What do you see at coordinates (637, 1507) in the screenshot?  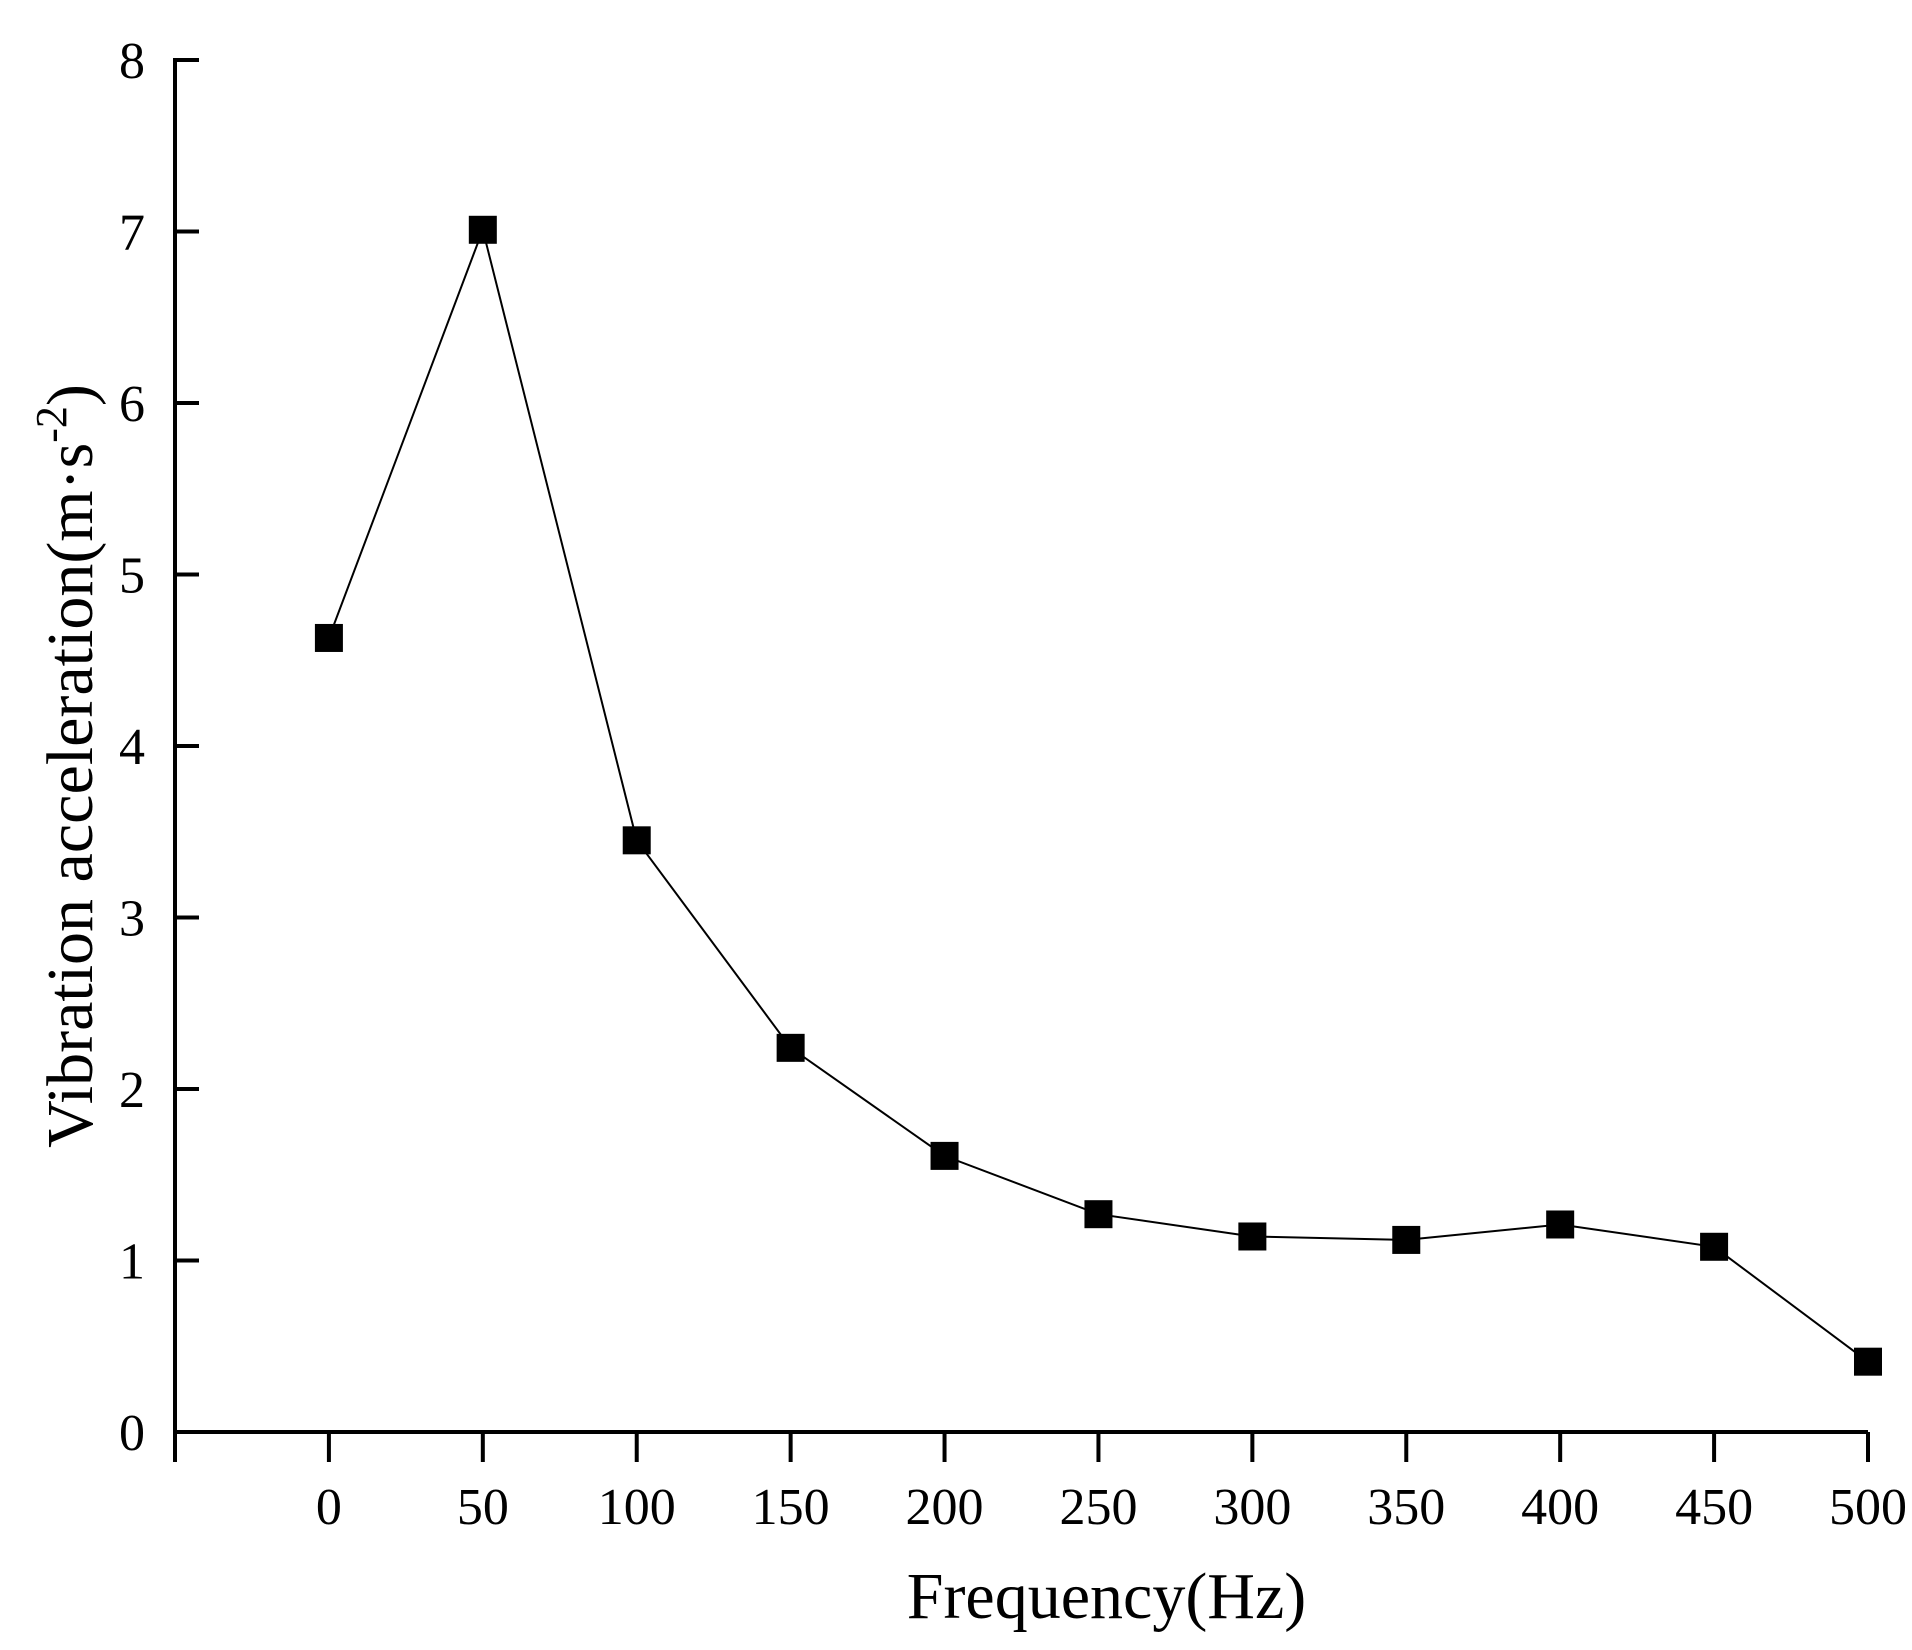 I see `x-tick-label: 100` at bounding box center [637, 1507].